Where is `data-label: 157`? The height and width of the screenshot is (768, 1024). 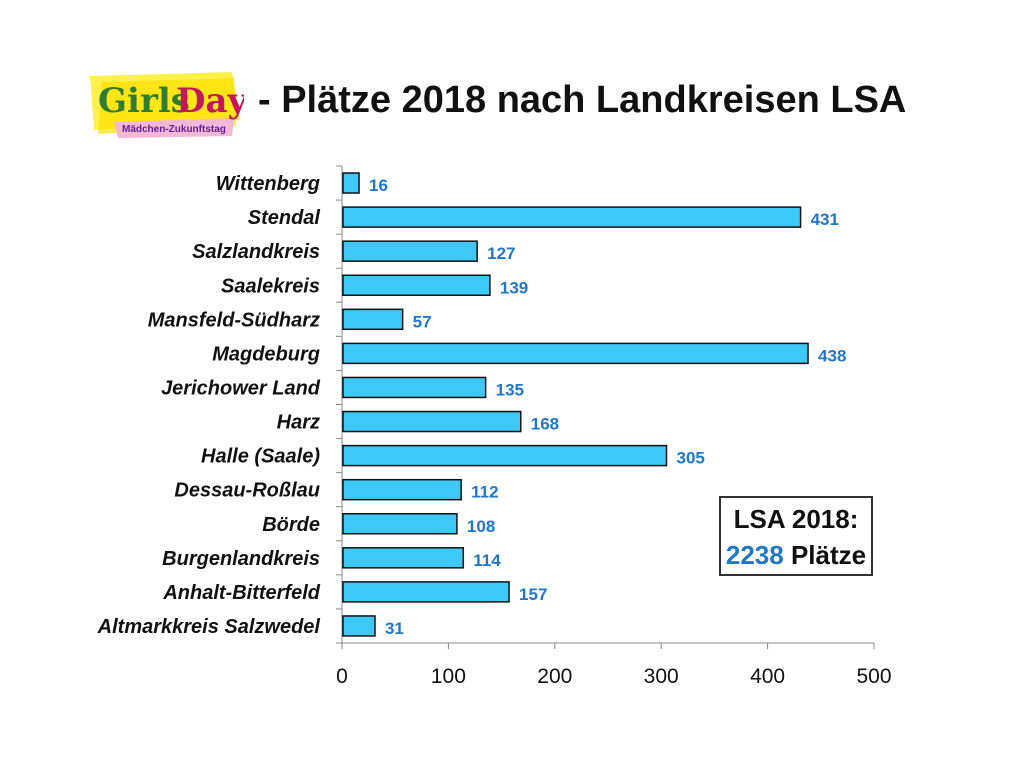 data-label: 157 is located at coordinates (533, 594).